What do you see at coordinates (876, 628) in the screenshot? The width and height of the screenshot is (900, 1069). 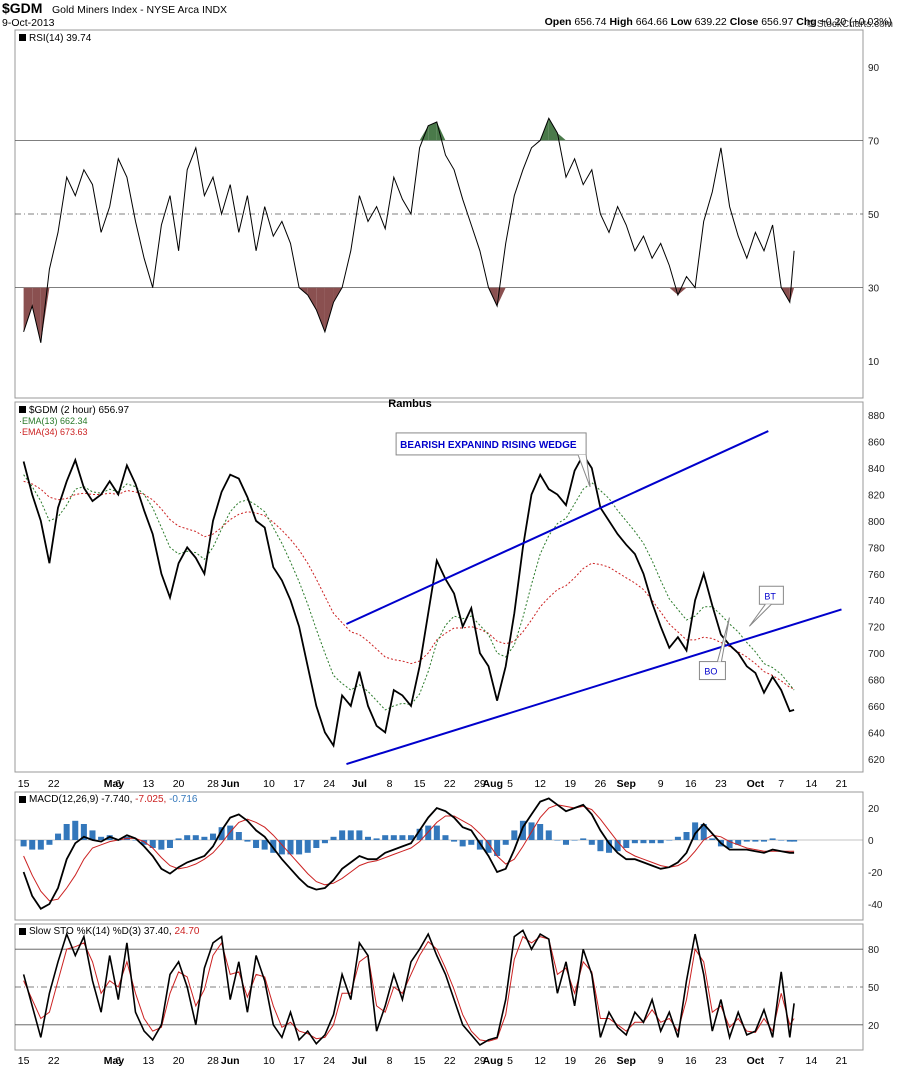 I see `y-tick-label: 720` at bounding box center [876, 628].